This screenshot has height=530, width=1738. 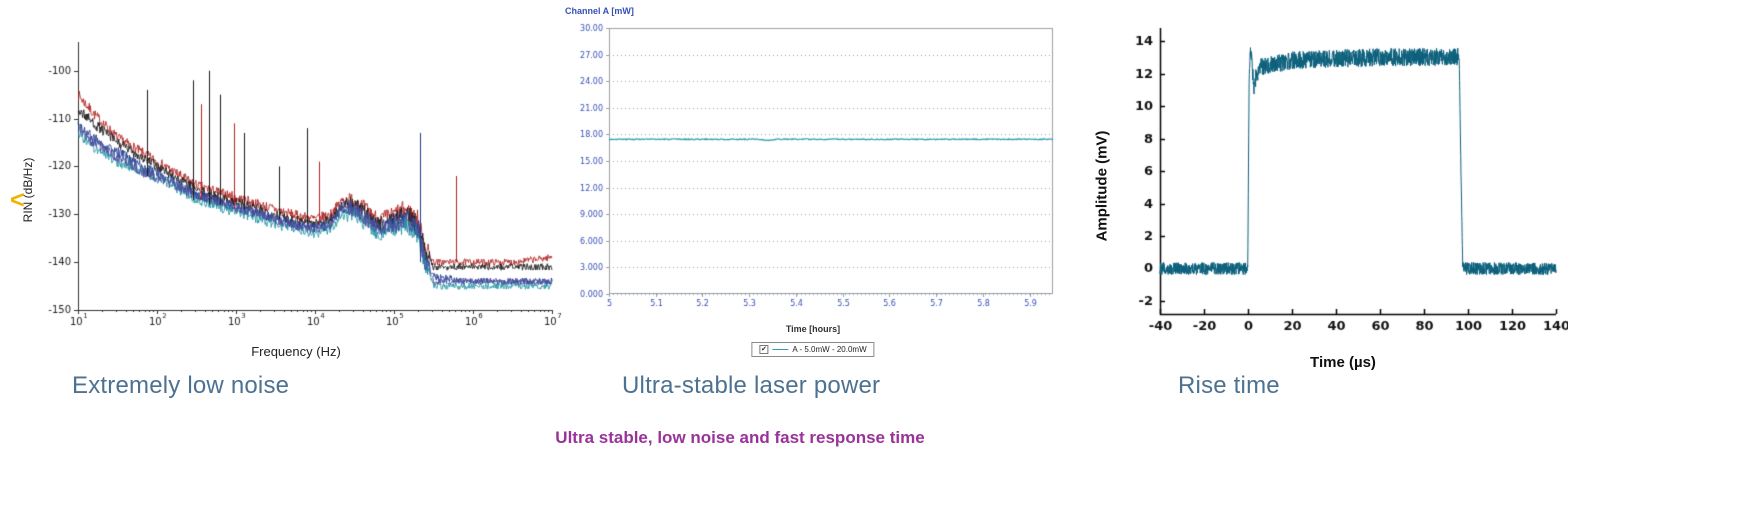 I want to click on legend-checkbox-icon: ✔, so click(x=764, y=349).